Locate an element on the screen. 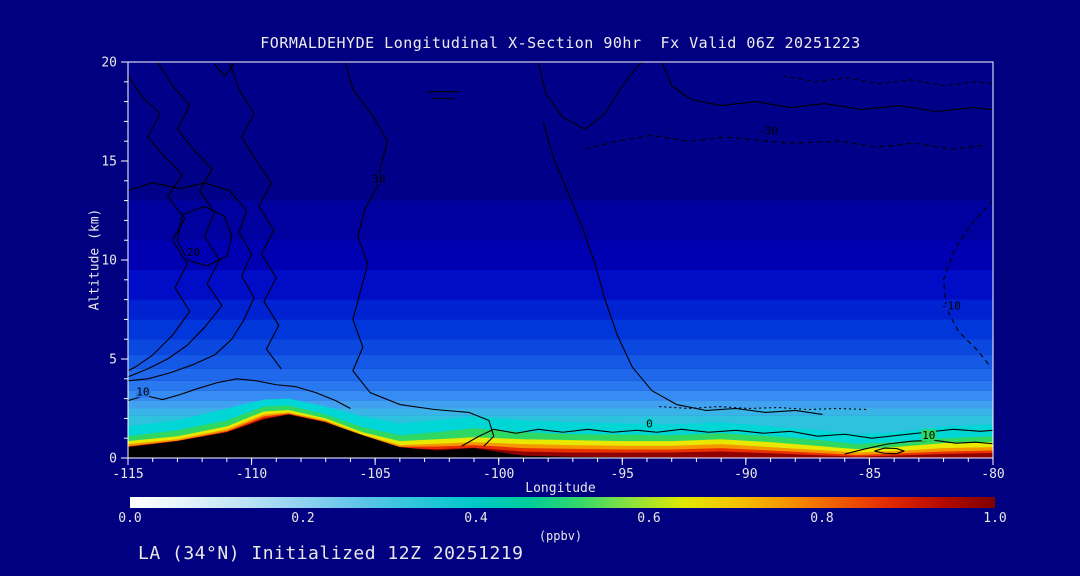 This screenshot has height=576, width=1080. x-tick-label: -80 is located at coordinates (992, 474).